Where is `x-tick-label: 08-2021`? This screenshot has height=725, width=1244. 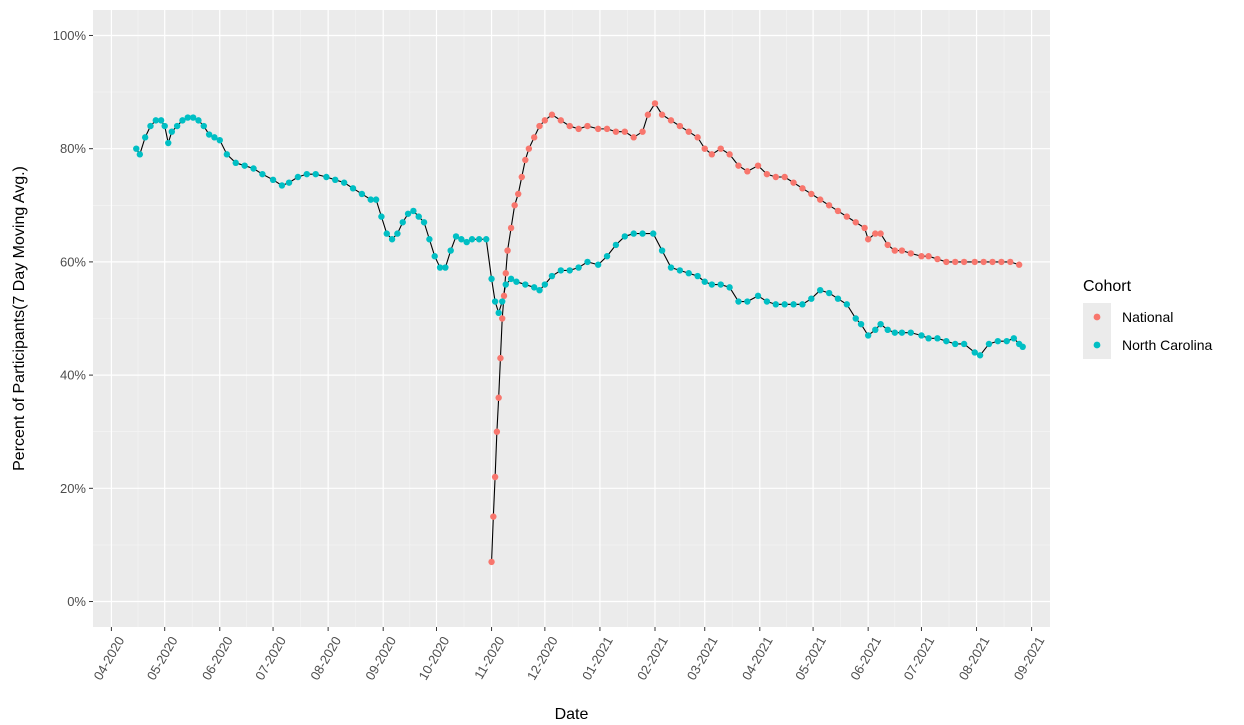
x-tick-label: 08-2021 is located at coordinates (974, 658).